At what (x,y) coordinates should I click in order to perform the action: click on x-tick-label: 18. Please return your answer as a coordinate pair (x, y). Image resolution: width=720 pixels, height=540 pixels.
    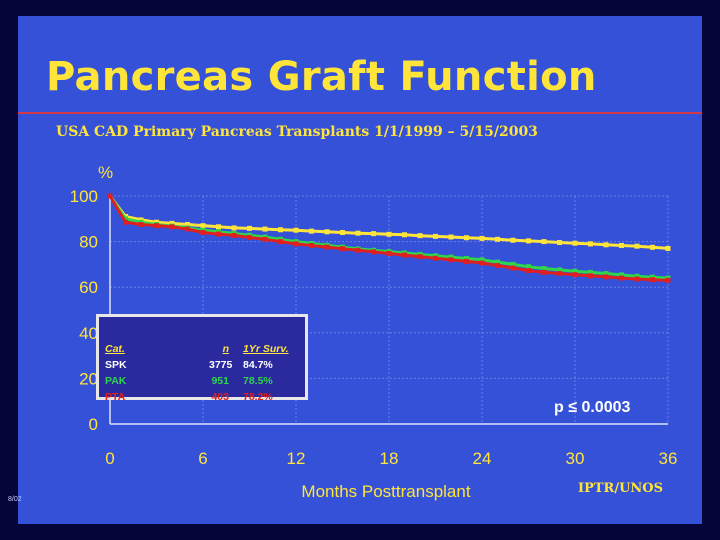
    Looking at the image, I should click on (389, 458).